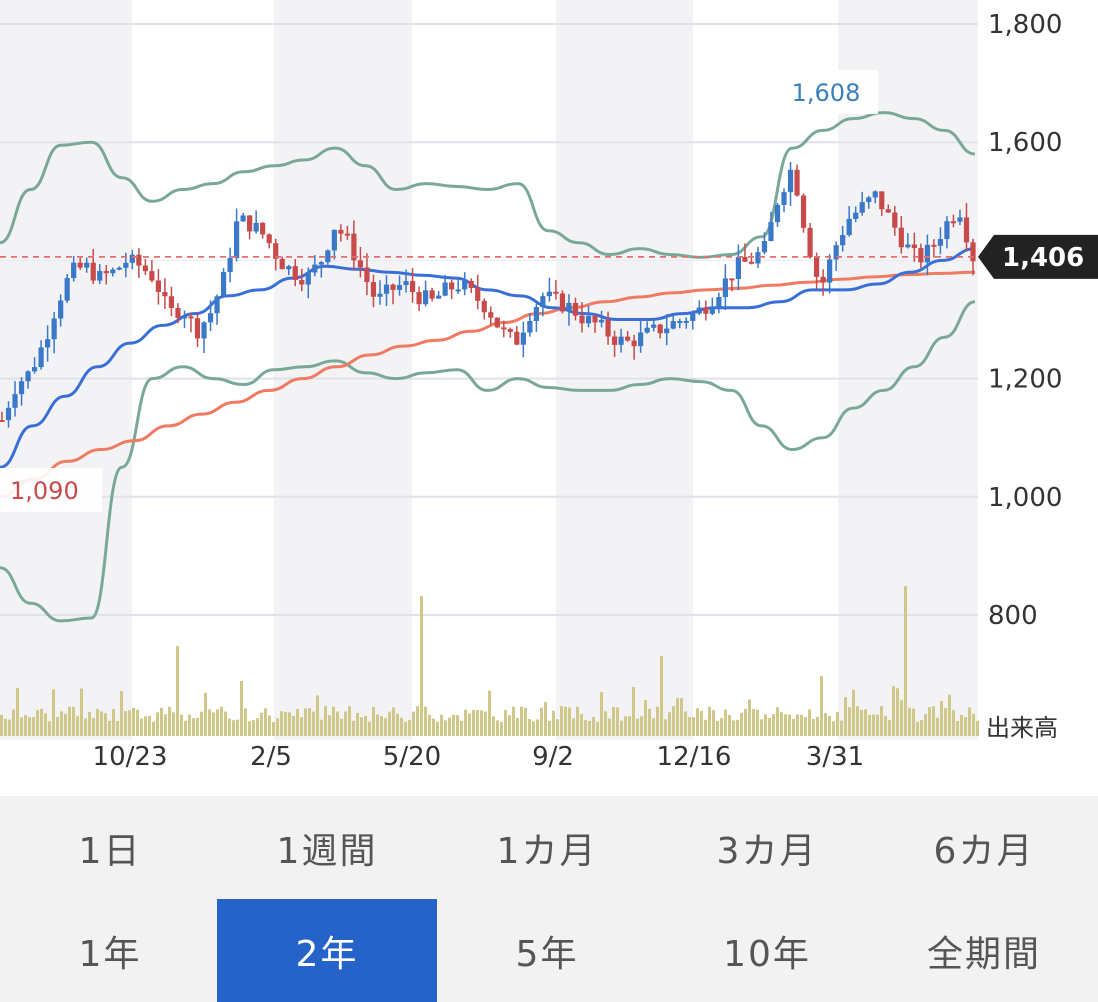 This screenshot has width=1098, height=1002. Describe the element at coordinates (110, 851) in the screenshot. I see `period-button-1d: 1日` at that location.